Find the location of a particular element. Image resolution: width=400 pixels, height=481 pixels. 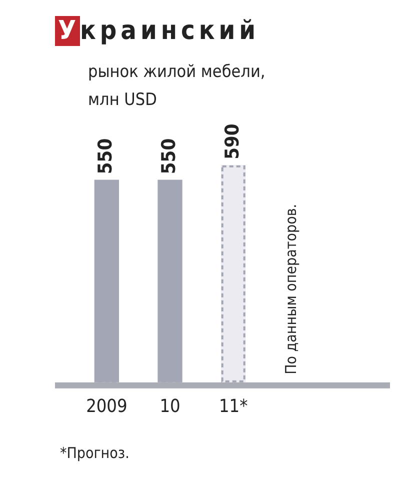

chart-subtitle: рынок жилой мебели, млн USD is located at coordinates (177, 86).